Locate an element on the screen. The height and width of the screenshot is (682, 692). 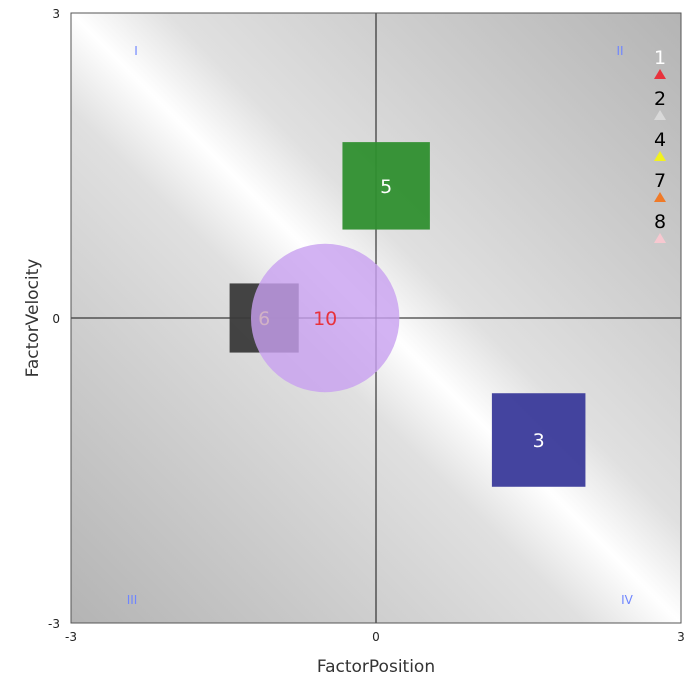
legend-label-8: 8 is located at coordinates (660, 222).